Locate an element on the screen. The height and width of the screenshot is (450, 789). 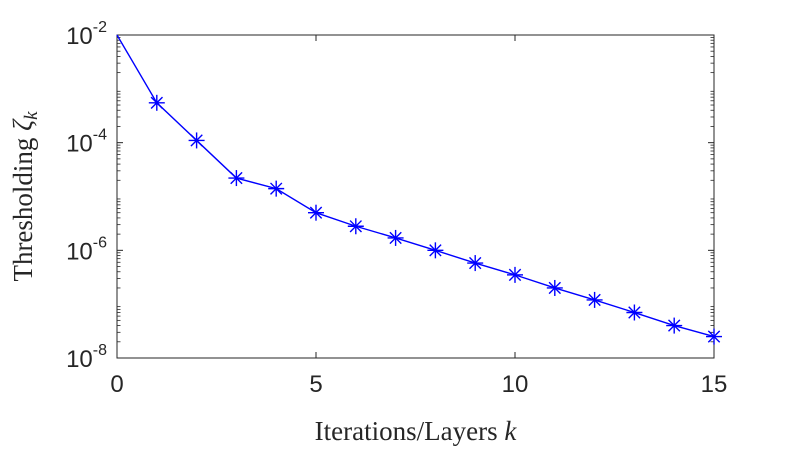
y-tick-label: 10⁻⁴ is located at coordinates (86, 142).